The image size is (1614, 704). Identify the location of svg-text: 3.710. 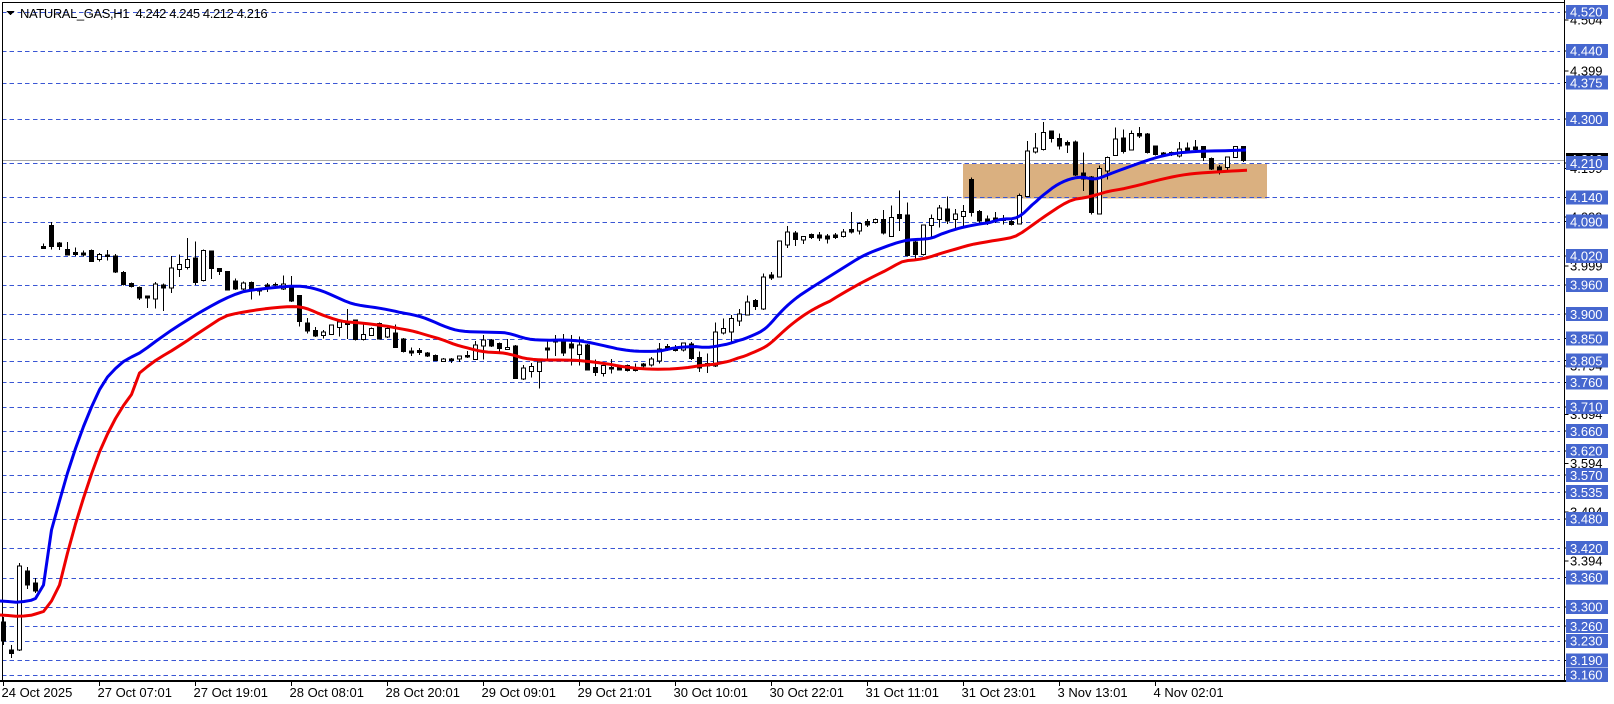
(1586, 407).